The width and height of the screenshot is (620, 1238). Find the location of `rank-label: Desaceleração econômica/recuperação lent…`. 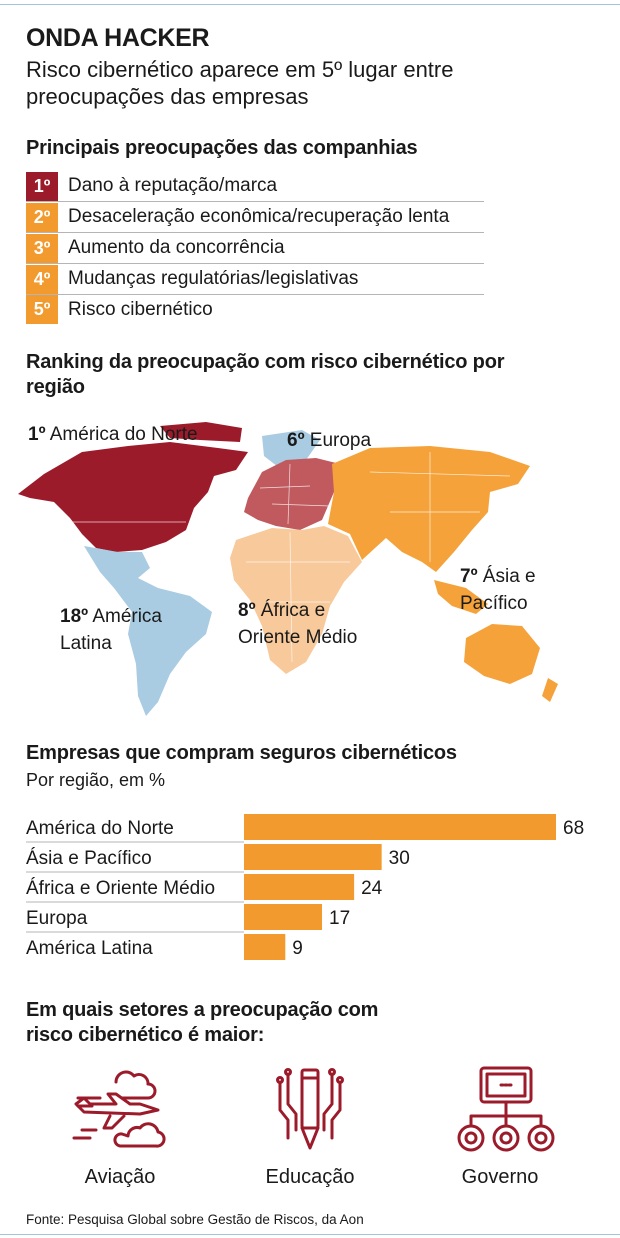

rank-label: Desaceleração econômica/recuperação lent… is located at coordinates (259, 216).